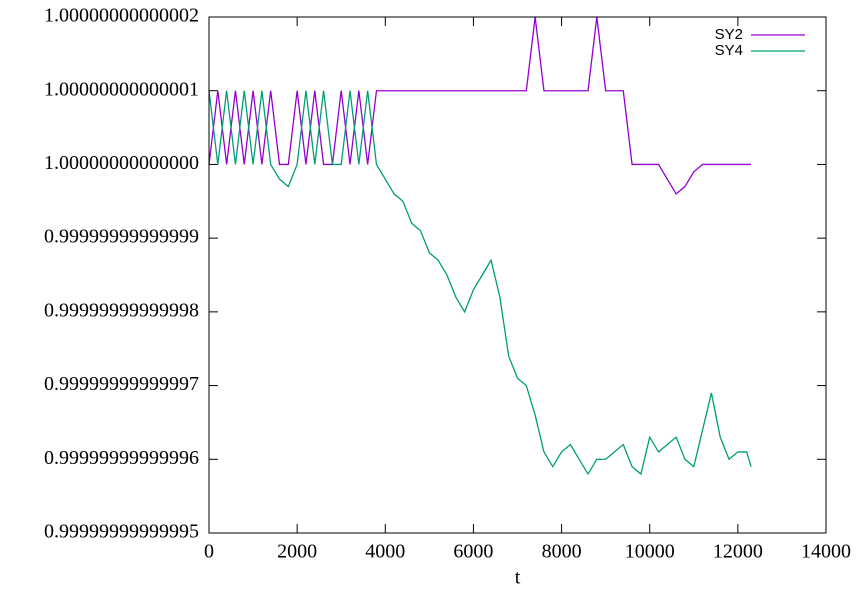 This screenshot has width=861, height=595. What do you see at coordinates (121, 163) in the screenshot?
I see `y-tick-label: 1.00000000000000` at bounding box center [121, 163].